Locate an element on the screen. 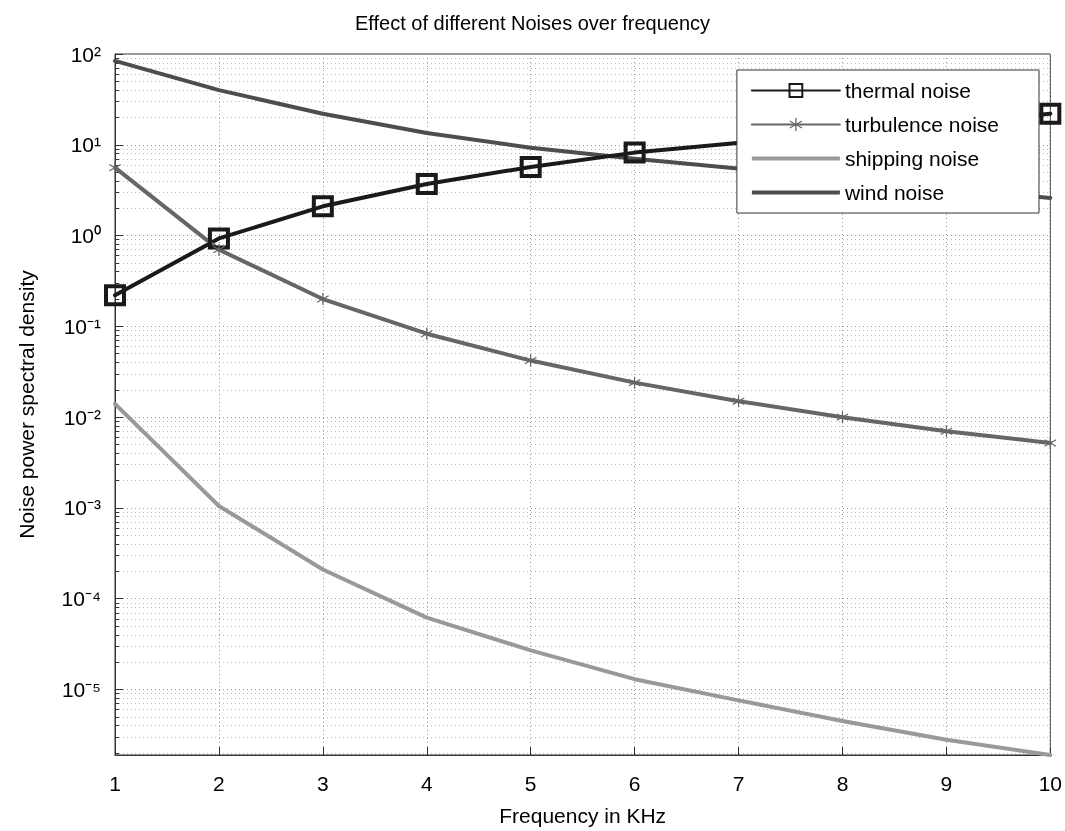  x-axis-title: Frequency in KHz is located at coordinates (583, 815).